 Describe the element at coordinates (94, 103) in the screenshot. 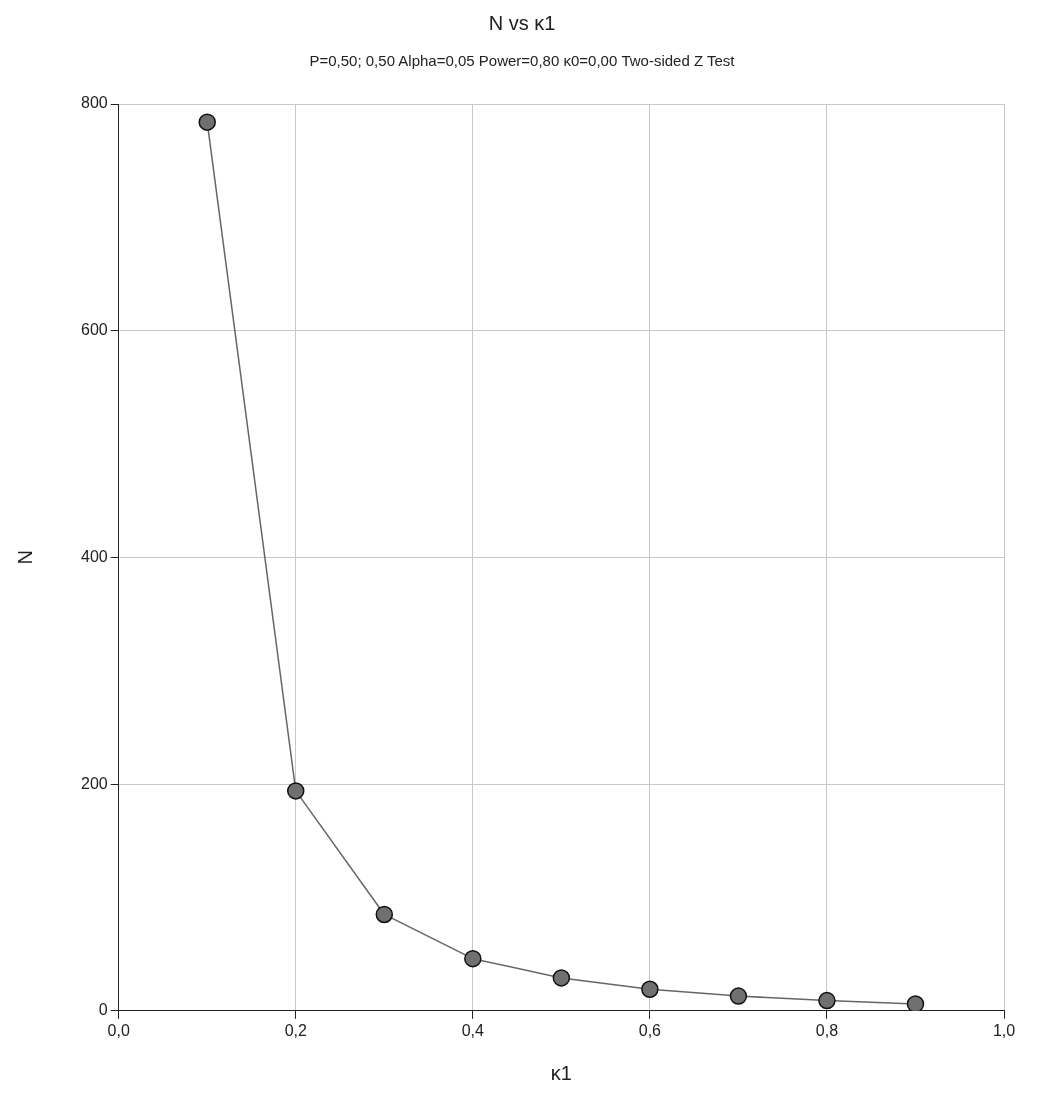

I see `y-tick-label: 800` at that location.